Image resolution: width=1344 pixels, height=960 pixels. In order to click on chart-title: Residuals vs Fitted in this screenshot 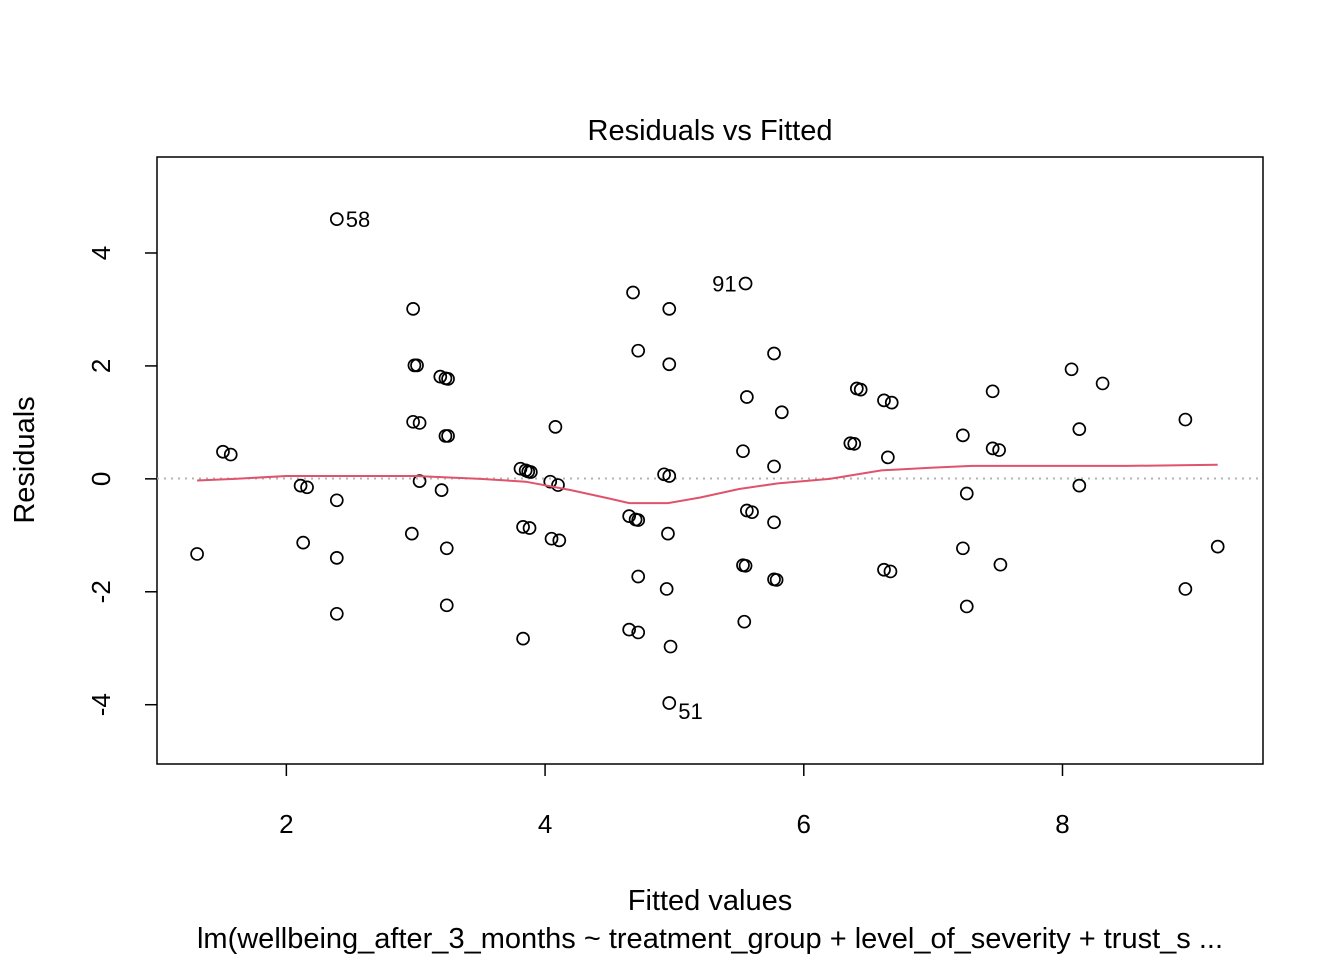, I will do `click(710, 131)`.